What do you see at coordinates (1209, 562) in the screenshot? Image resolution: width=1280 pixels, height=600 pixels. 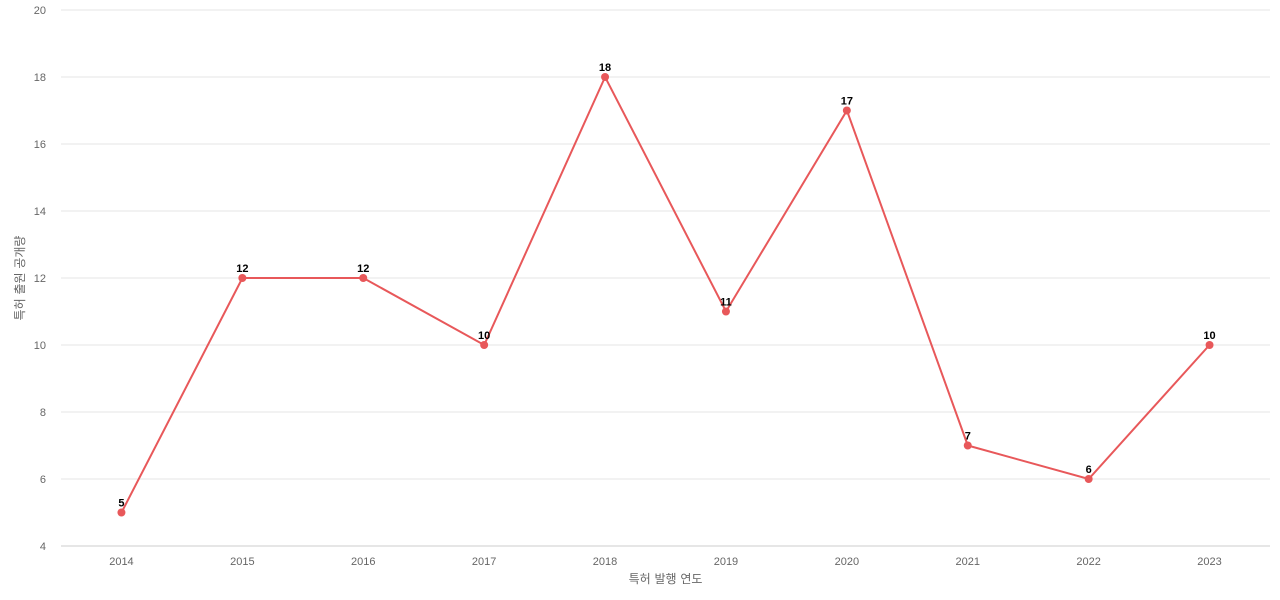 I see `x-tick-label: 2023` at bounding box center [1209, 562].